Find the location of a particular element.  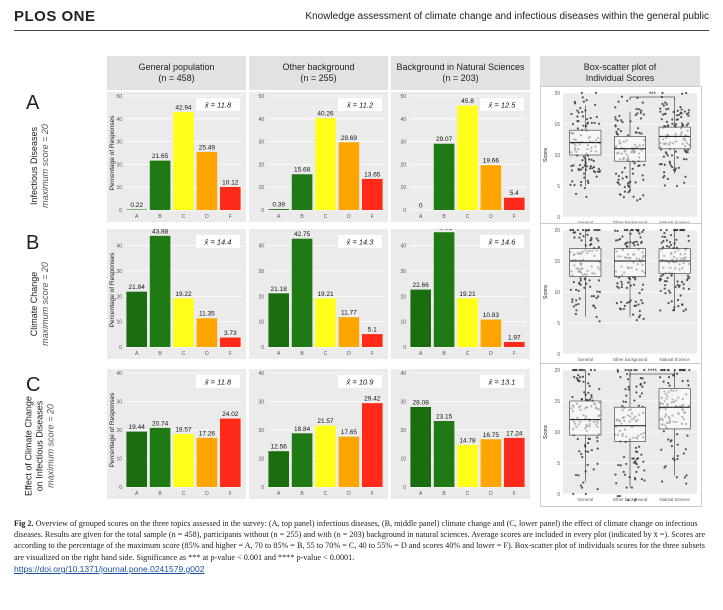

bar-value-label: 29.42 is located at coordinates (372, 399).